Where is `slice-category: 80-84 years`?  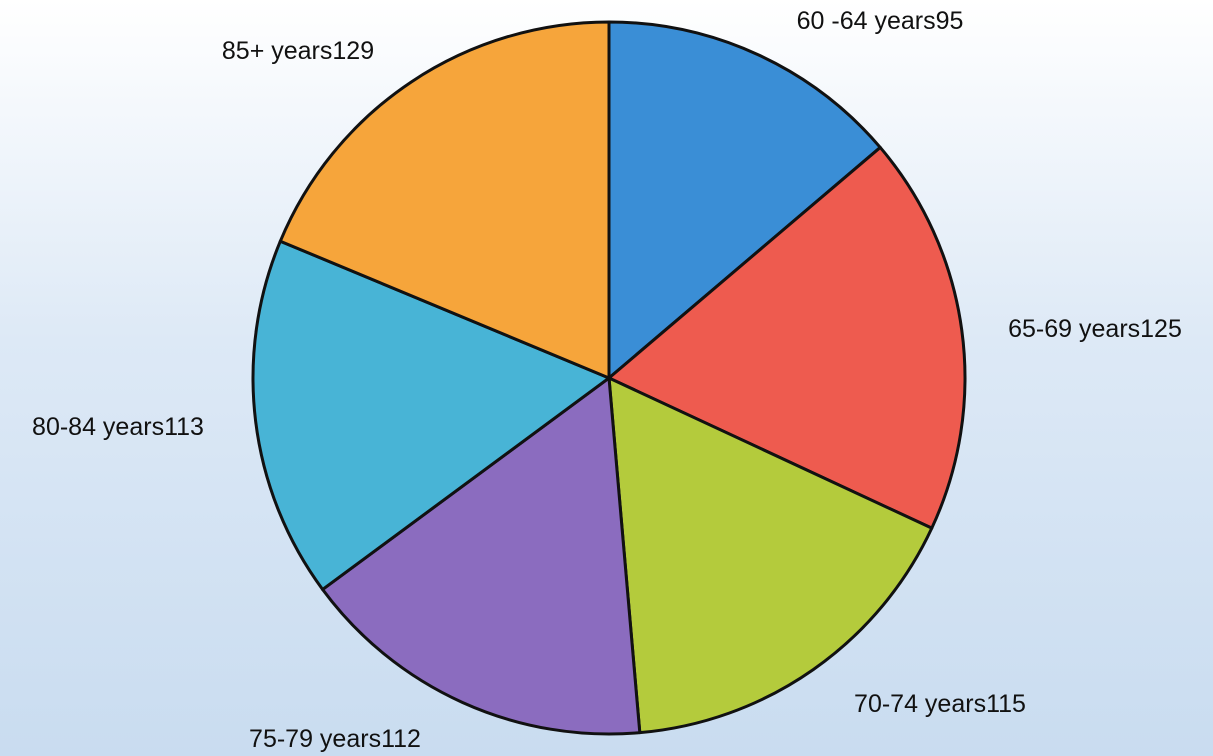 slice-category: 80-84 years is located at coordinates (98, 427).